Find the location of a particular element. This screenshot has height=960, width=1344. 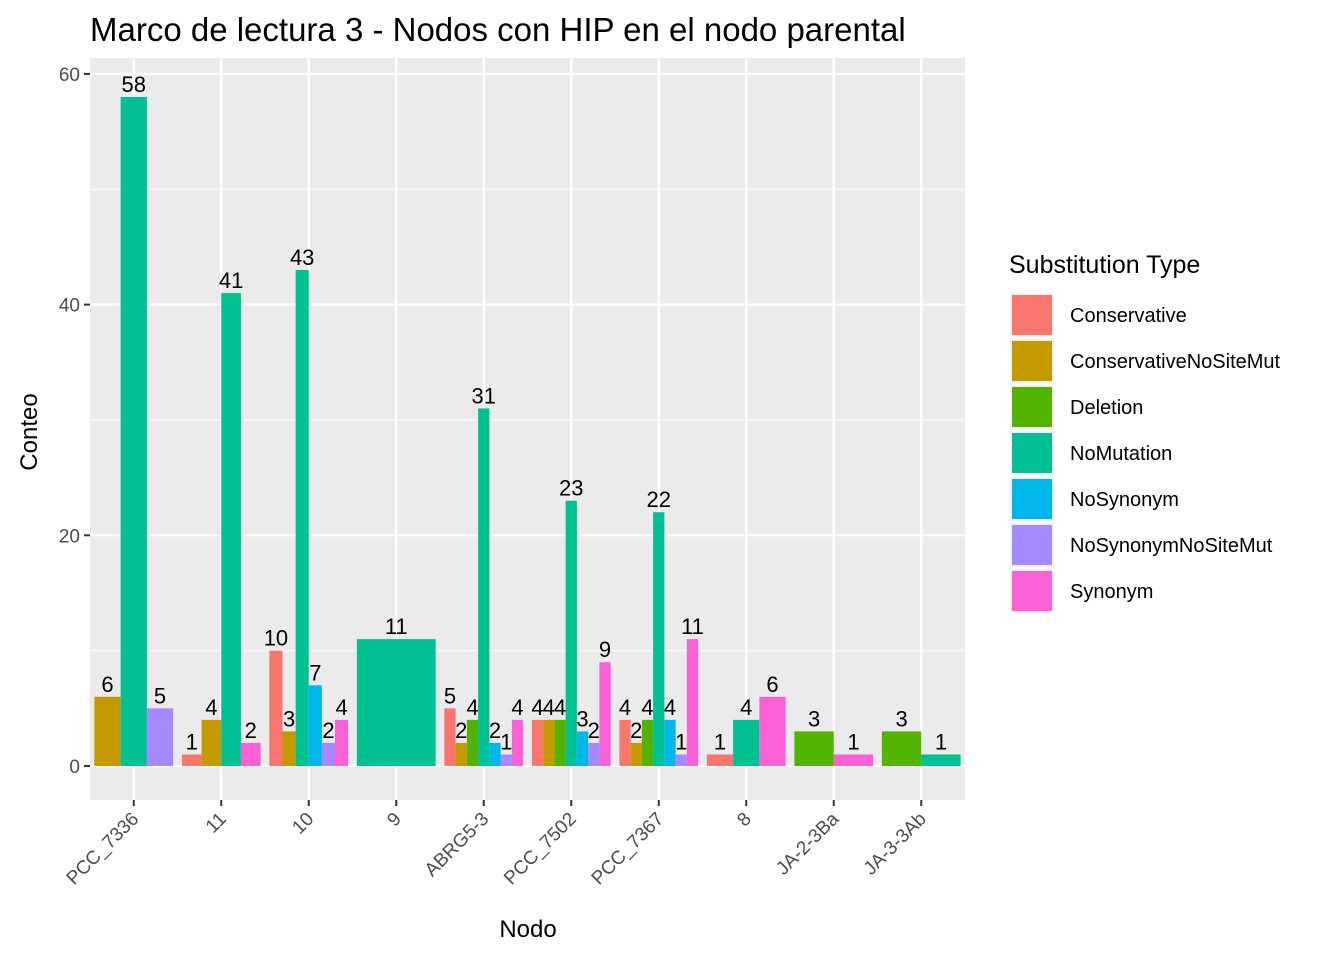

bar-value-label: 22 is located at coordinates (659, 499).